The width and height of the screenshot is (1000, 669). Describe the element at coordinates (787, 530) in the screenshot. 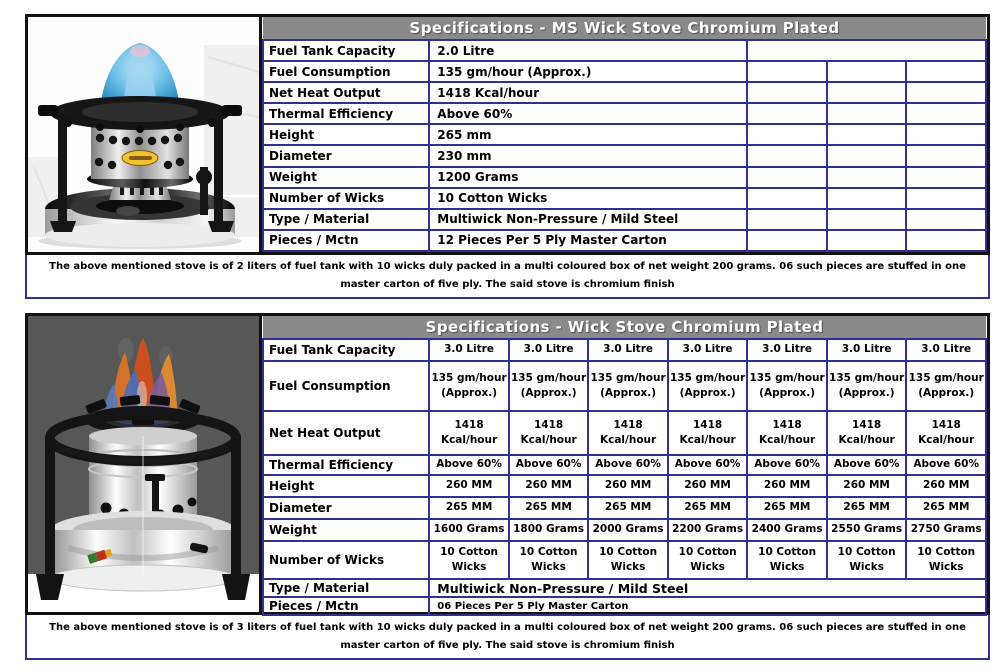

I see `value-cell: 2400 Grams` at that location.